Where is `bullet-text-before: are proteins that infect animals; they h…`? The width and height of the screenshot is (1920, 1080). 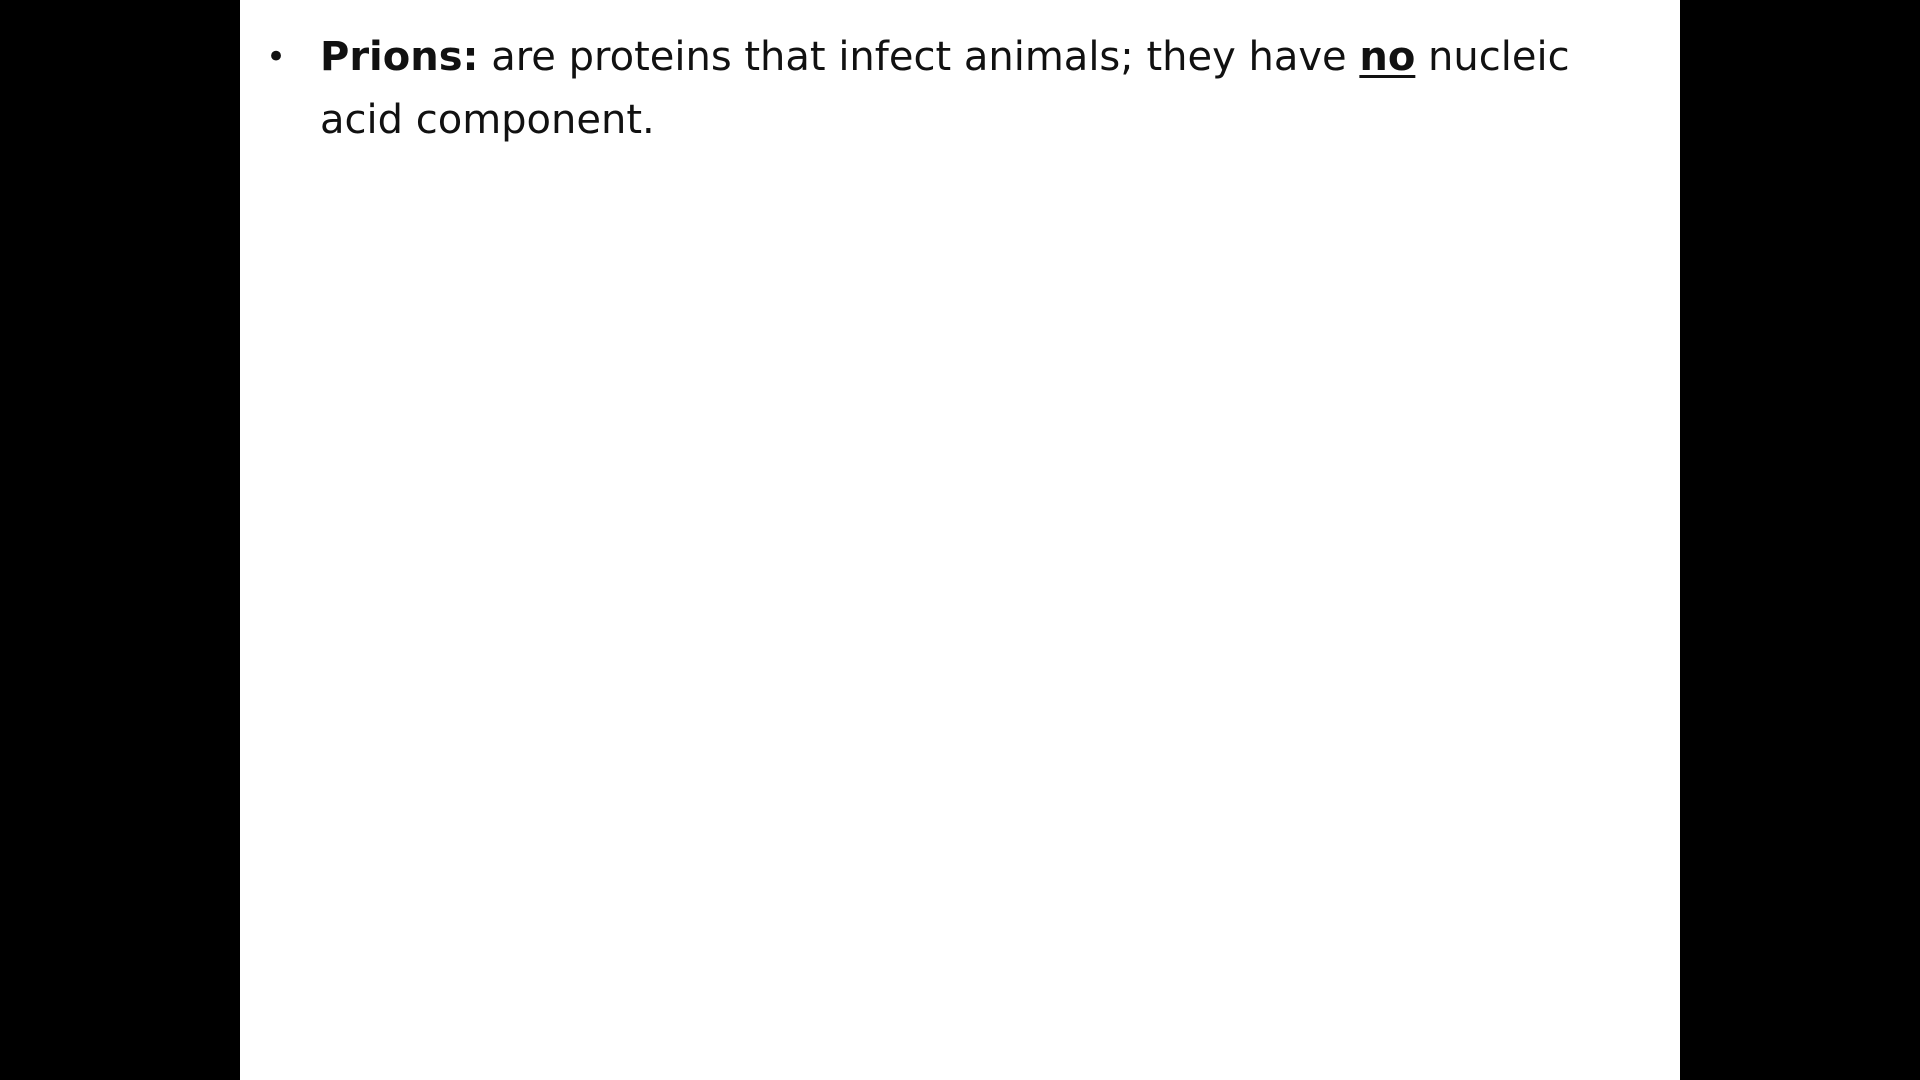
bullet-text-before: are proteins that infect animals; they h… is located at coordinates (919, 57).